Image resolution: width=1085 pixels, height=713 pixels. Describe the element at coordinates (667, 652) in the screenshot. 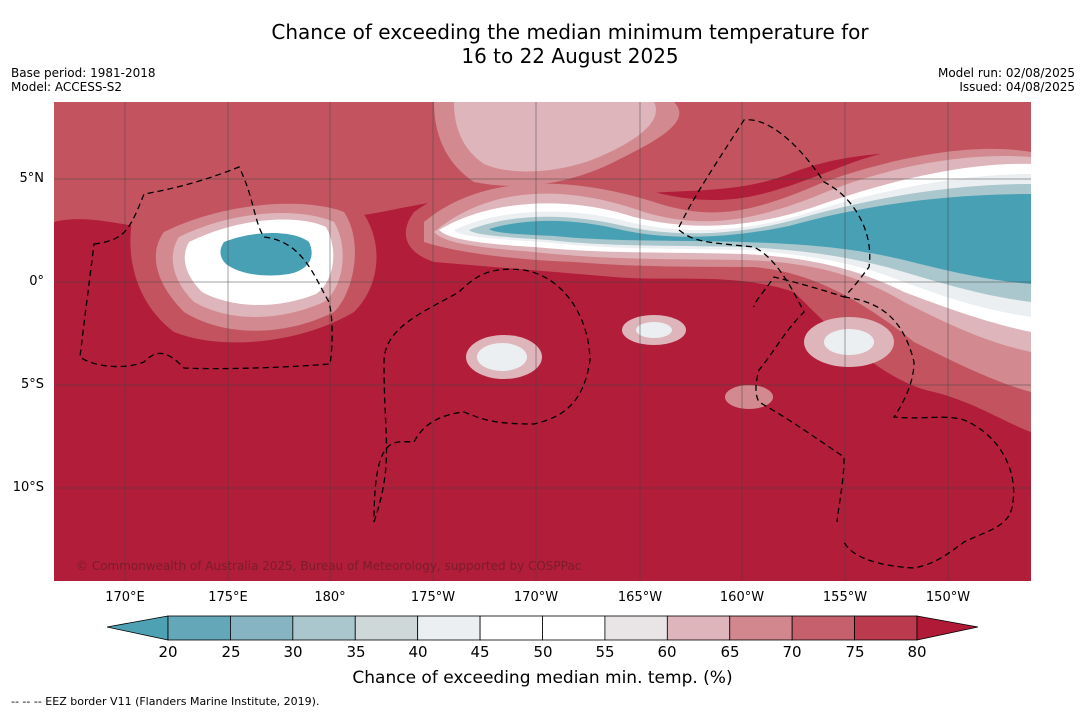

I see `colorbar-tick: 60` at that location.